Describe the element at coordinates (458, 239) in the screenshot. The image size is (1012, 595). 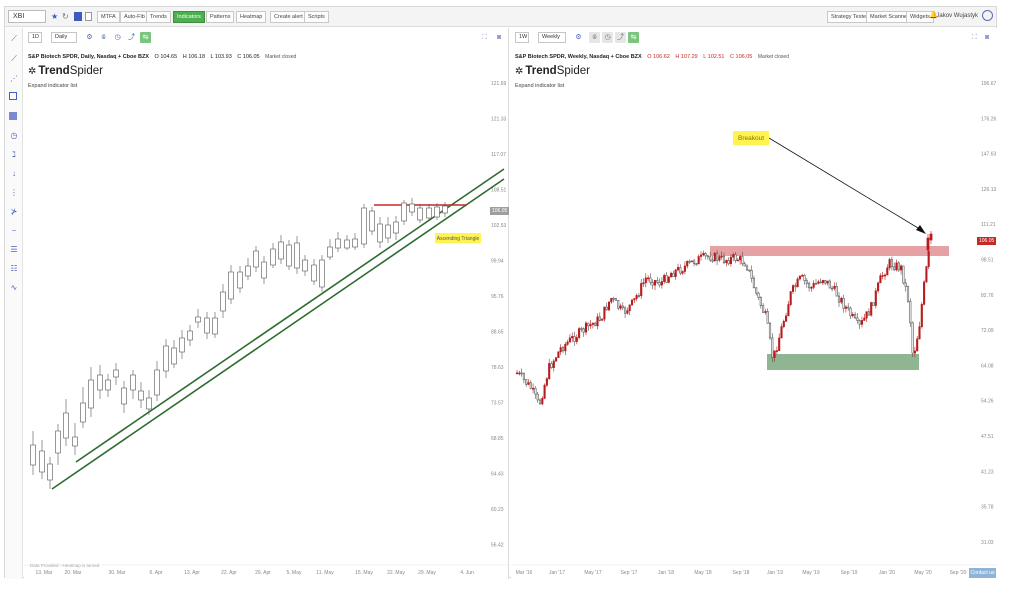
I see `ascending-triangle-label: Ascending Triangle` at that location.